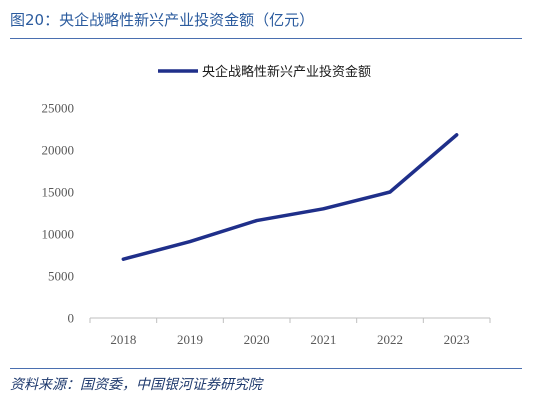  What do you see at coordinates (58, 108) in the screenshot?
I see `y-tick-label: 25000` at bounding box center [58, 108].